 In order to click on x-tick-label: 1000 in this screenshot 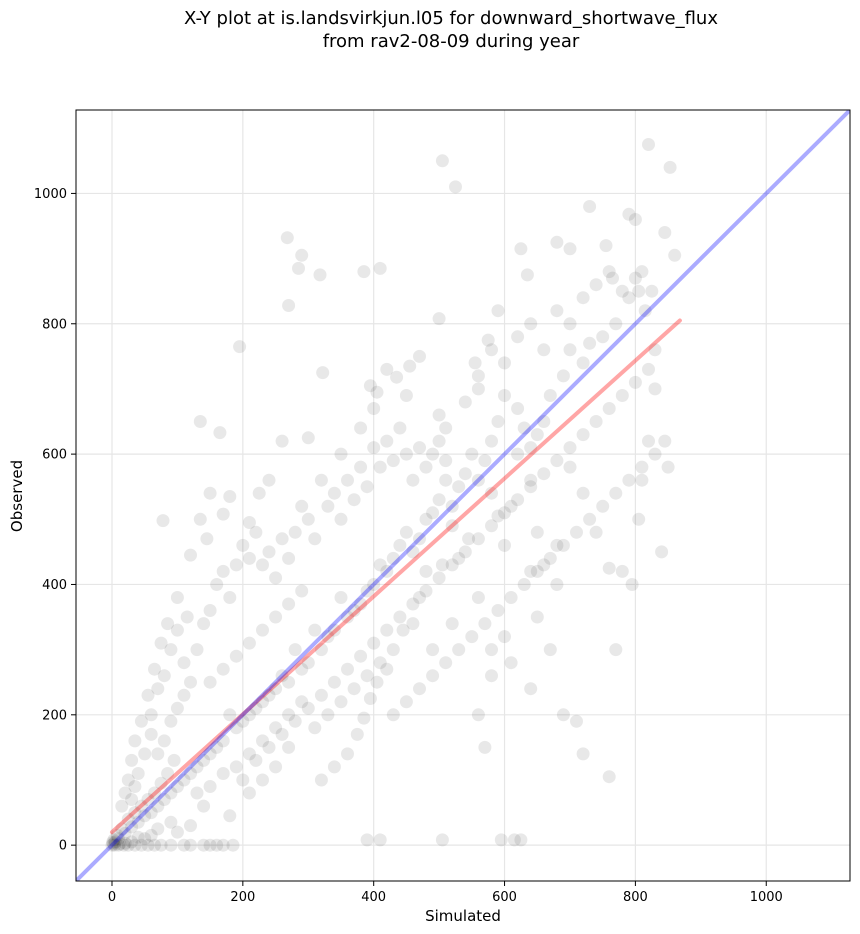, I will do `click(766, 897)`.